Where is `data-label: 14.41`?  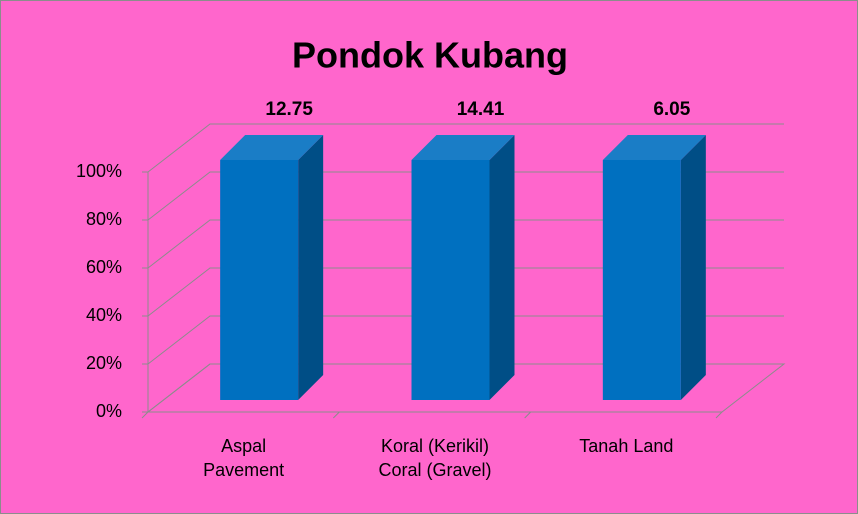
data-label: 14.41 is located at coordinates (481, 109).